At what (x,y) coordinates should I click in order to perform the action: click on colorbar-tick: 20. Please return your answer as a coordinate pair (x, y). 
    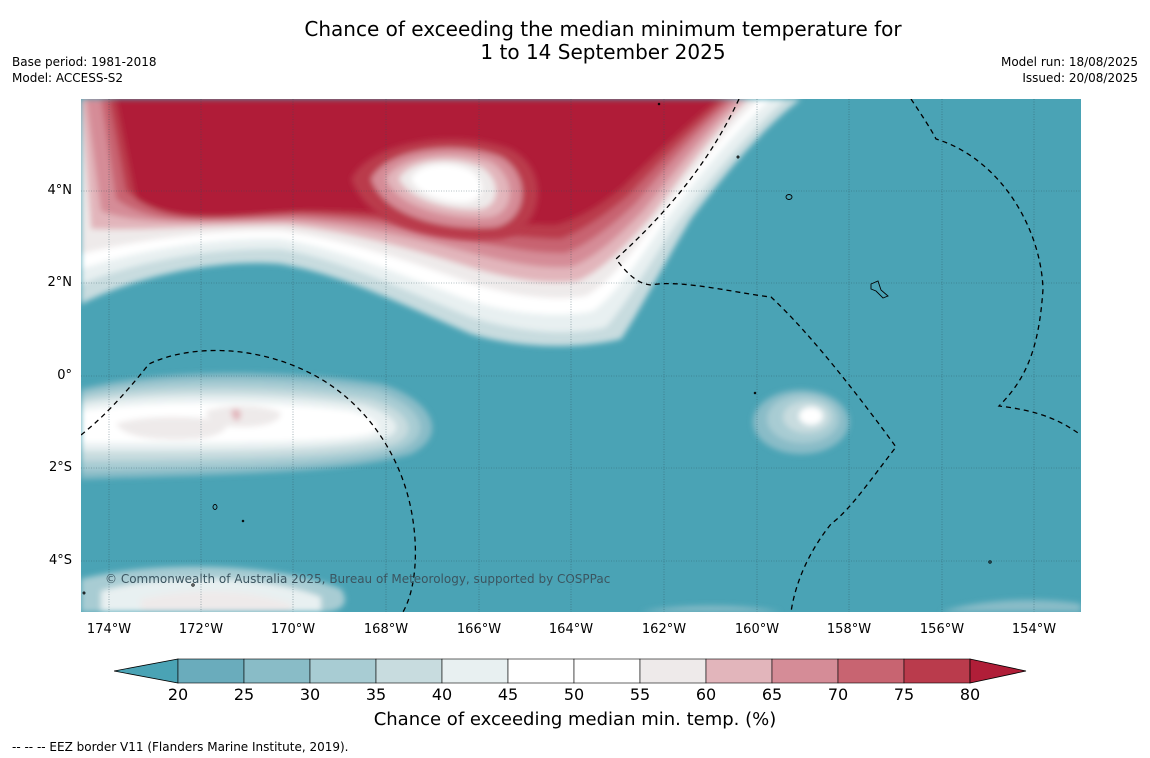
    Looking at the image, I should click on (178, 694).